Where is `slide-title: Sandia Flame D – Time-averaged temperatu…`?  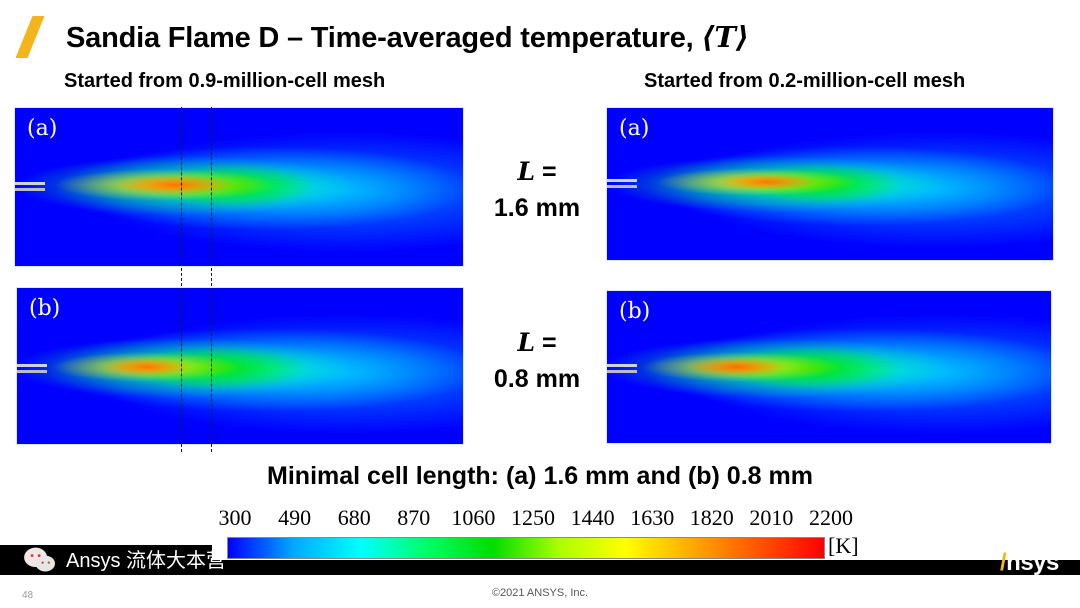 slide-title: Sandia Flame D – Time-averaged temperatu… is located at coordinates (407, 37).